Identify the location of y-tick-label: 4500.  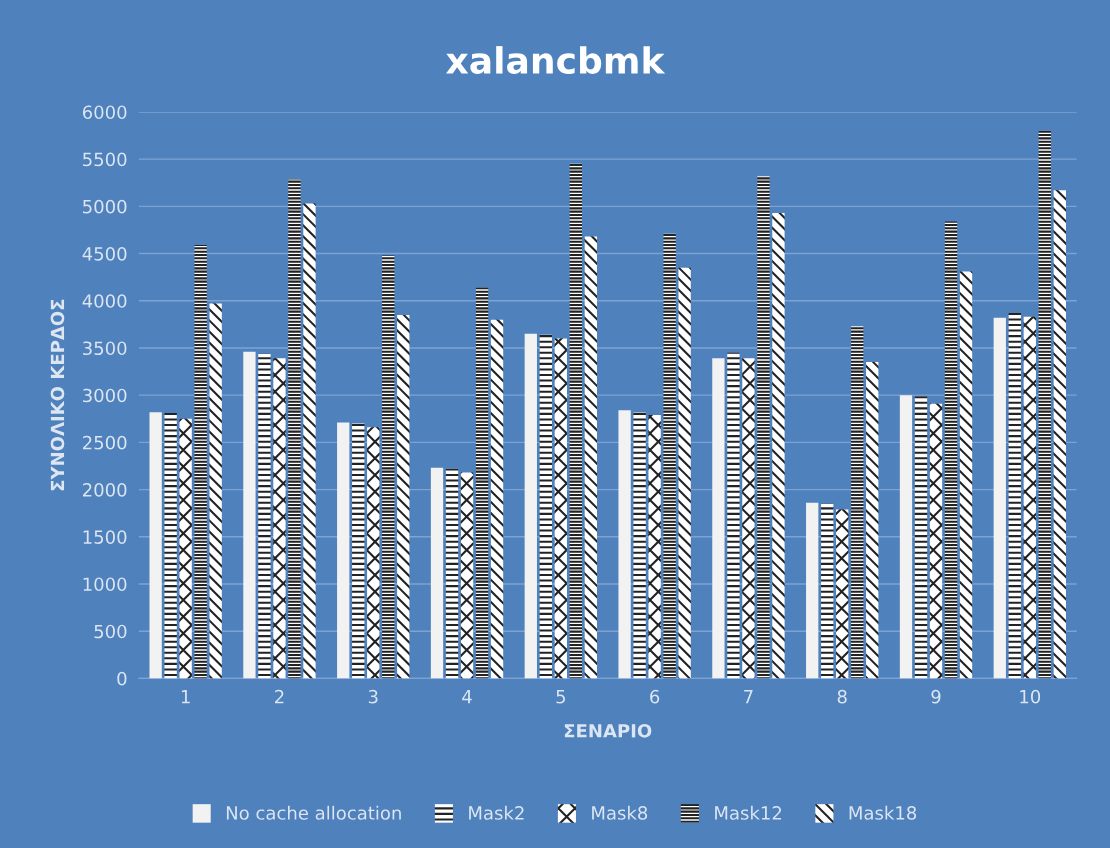
(104, 254).